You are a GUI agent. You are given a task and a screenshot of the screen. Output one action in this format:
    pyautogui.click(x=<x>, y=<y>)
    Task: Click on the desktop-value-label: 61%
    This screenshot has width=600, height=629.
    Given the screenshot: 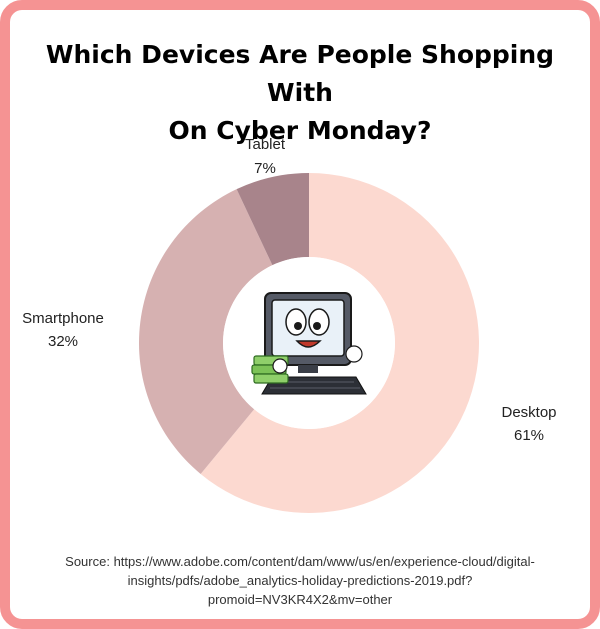 What is the action you would take?
    pyautogui.click(x=529, y=435)
    